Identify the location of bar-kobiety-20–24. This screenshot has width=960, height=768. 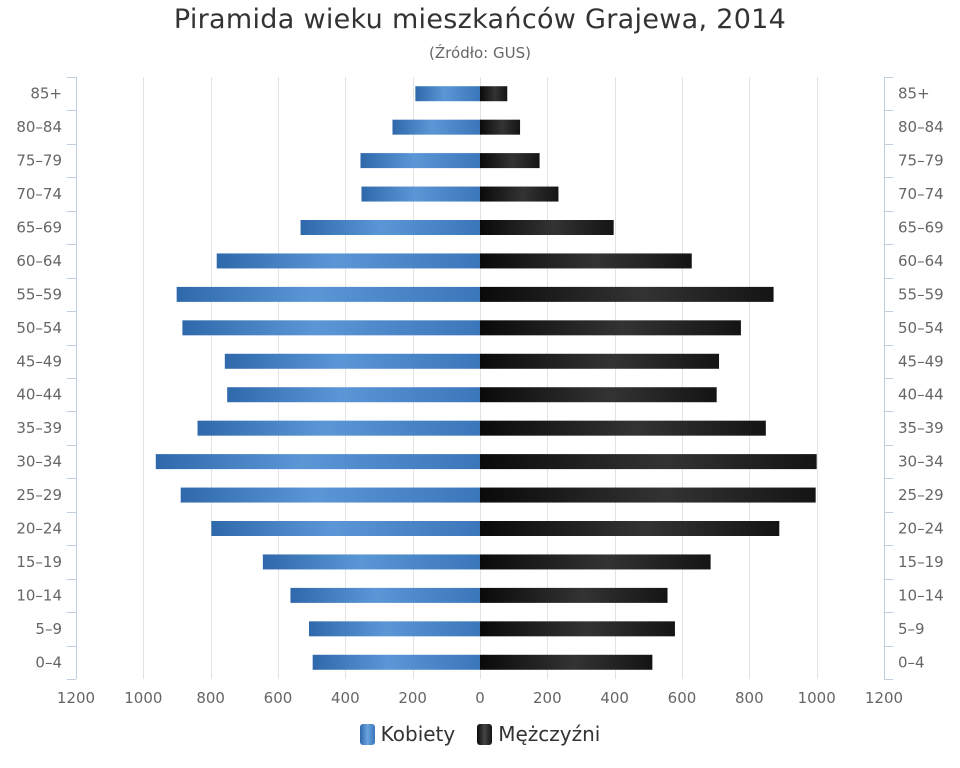
(345, 528).